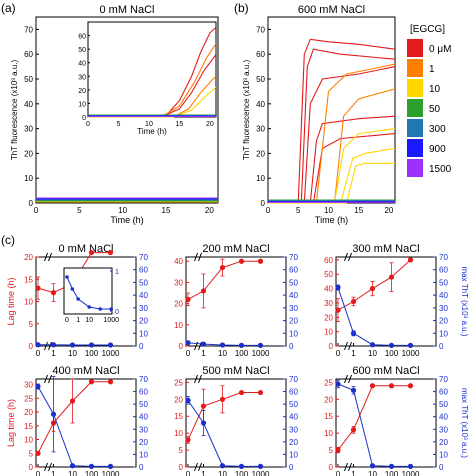  I want to click on legend-label: 1, so click(432, 69).